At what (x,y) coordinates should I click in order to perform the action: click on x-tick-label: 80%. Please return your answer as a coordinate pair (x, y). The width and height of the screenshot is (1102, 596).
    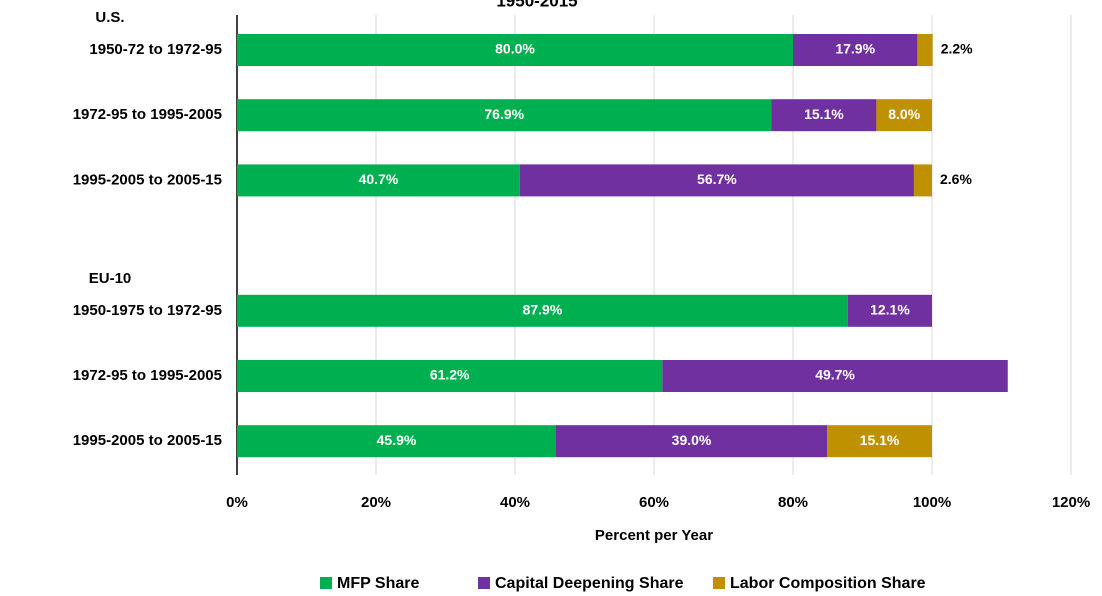
    Looking at the image, I should click on (793, 502).